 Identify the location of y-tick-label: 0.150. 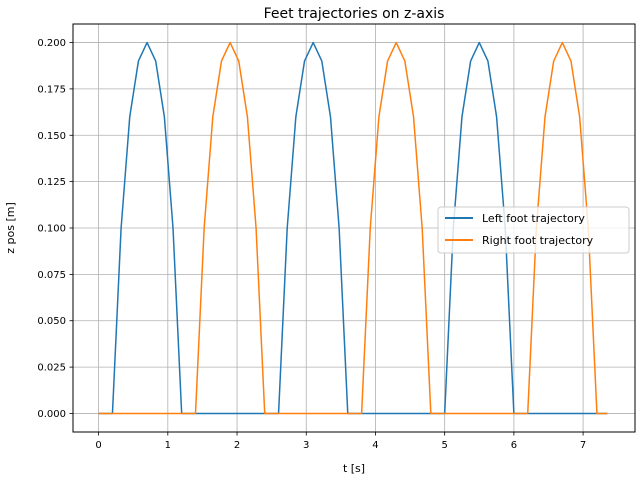
(51, 136).